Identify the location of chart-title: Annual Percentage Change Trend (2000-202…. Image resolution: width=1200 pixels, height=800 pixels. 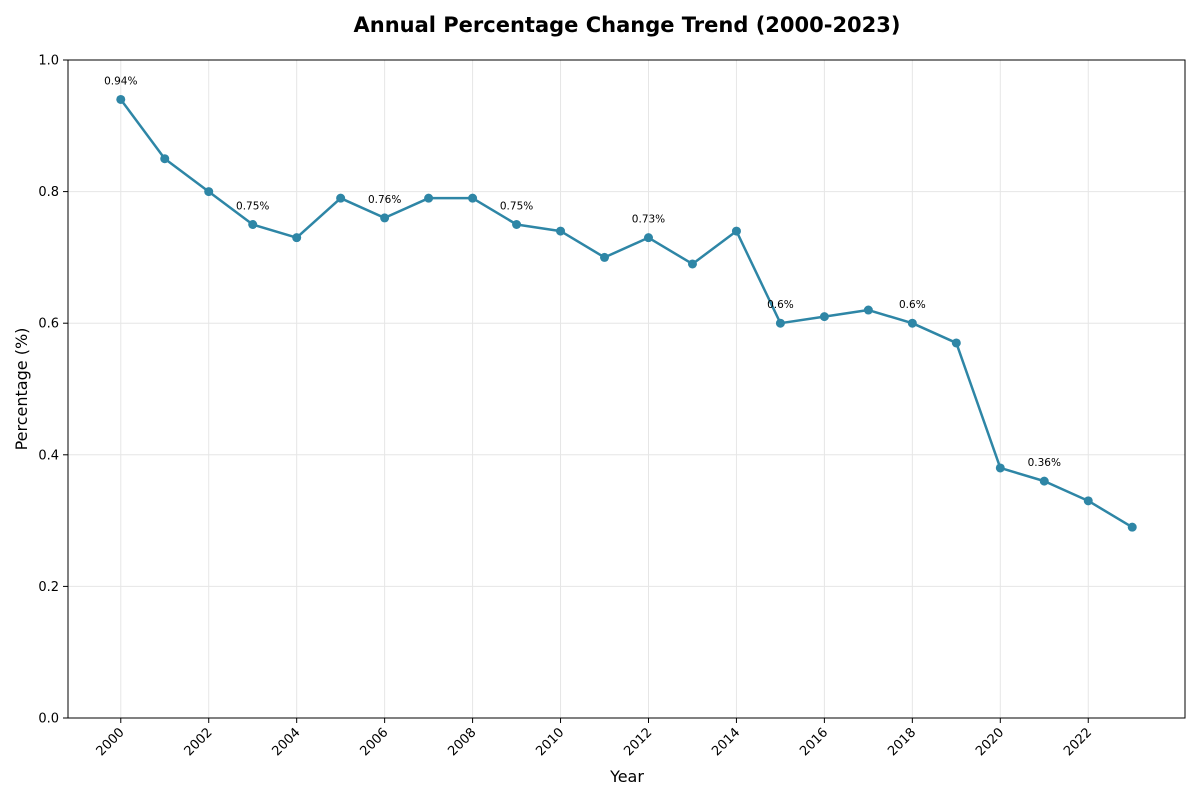
(627, 25).